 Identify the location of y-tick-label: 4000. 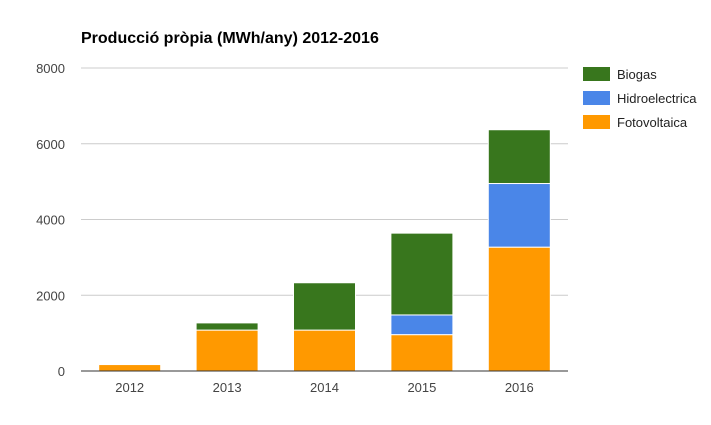
(50, 220).